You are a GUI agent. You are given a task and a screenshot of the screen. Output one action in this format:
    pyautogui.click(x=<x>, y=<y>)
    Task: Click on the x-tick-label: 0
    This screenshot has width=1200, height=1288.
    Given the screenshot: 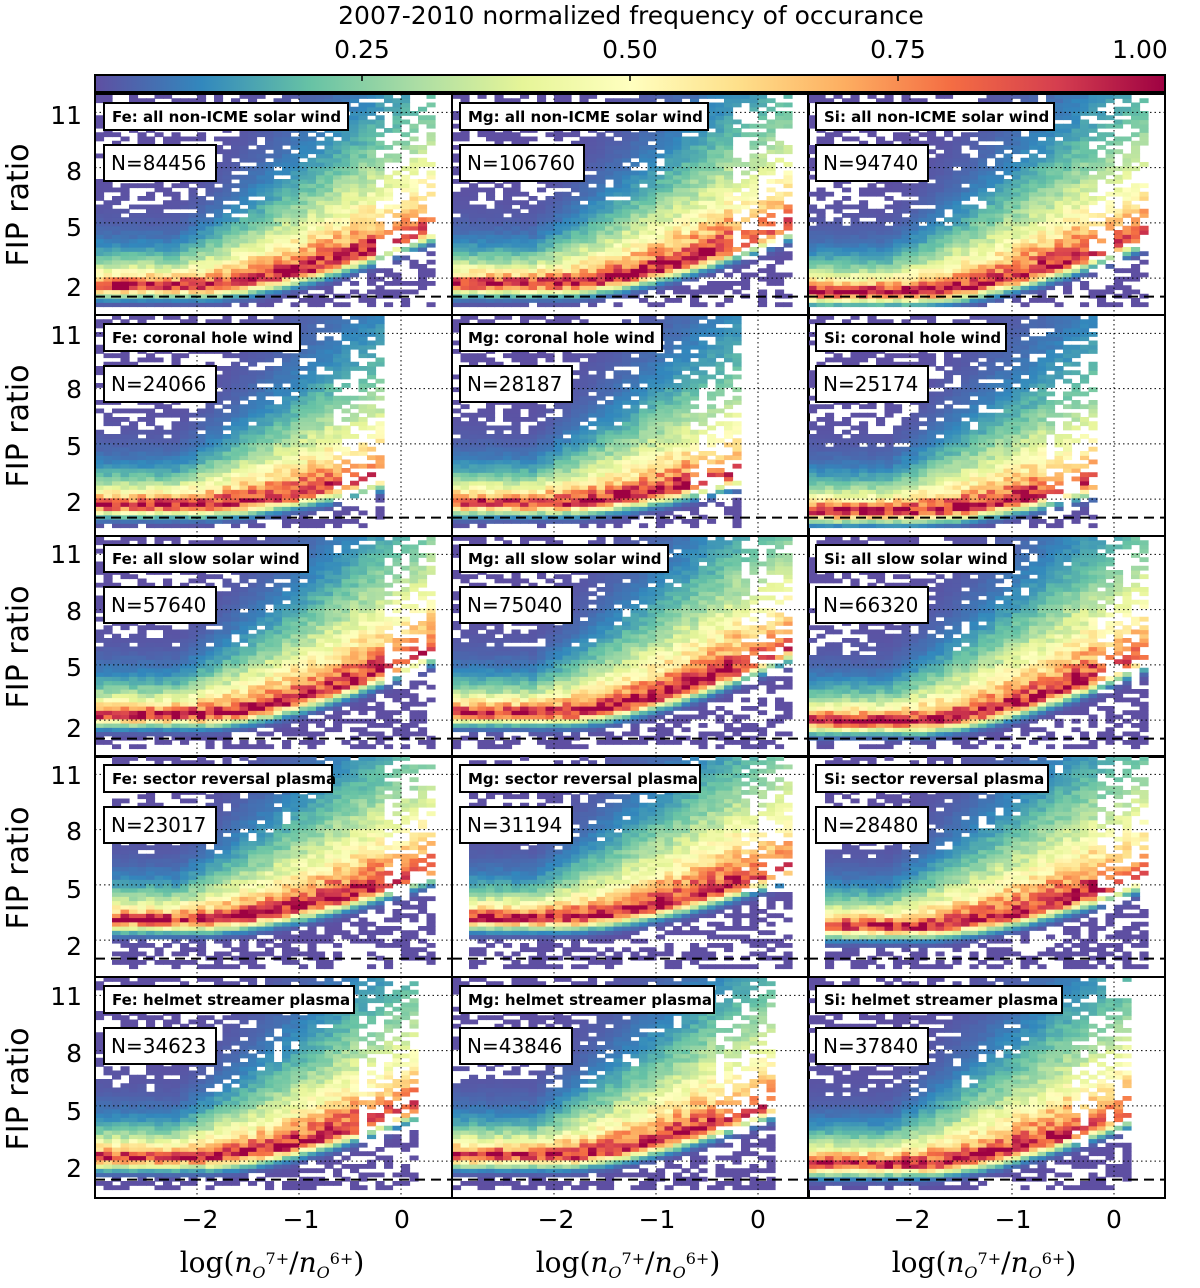 What is the action you would take?
    pyautogui.click(x=1114, y=1219)
    